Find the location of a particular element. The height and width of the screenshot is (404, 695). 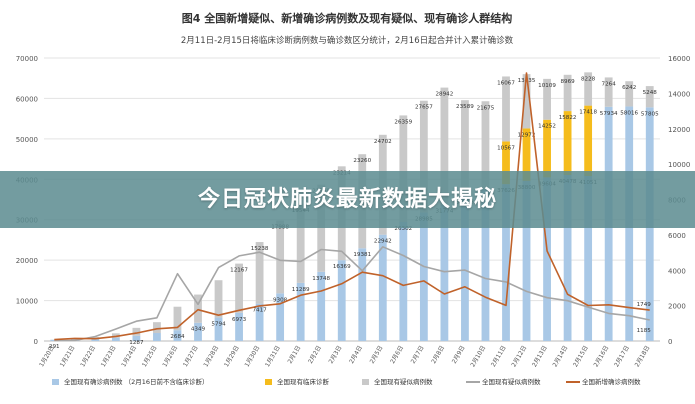

x-tick-label: 1月25日 is located at coordinates (150, 357).